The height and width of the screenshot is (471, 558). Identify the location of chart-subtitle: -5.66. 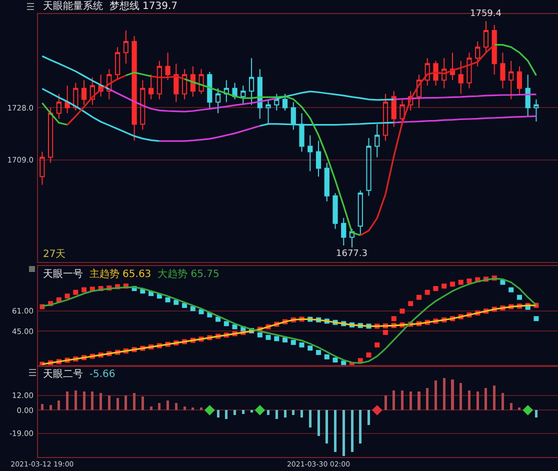
(102, 374).